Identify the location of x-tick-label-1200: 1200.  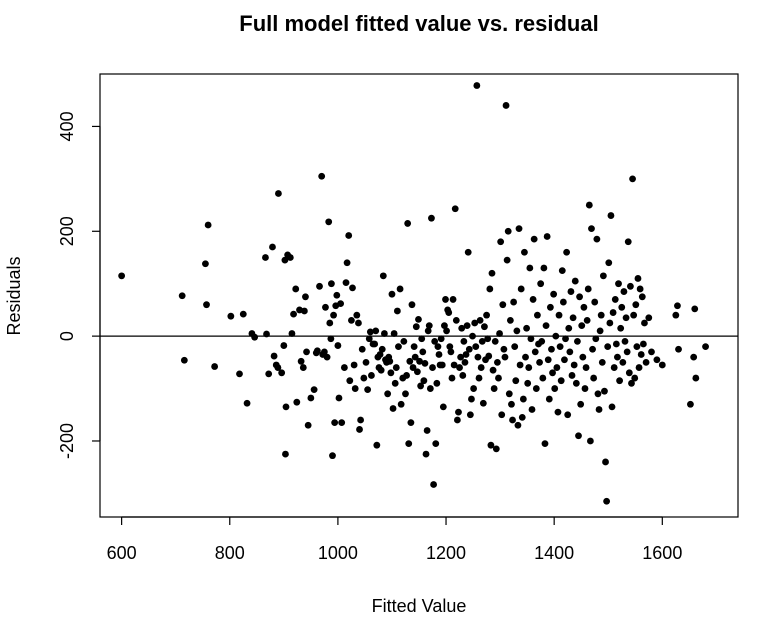
(446, 553).